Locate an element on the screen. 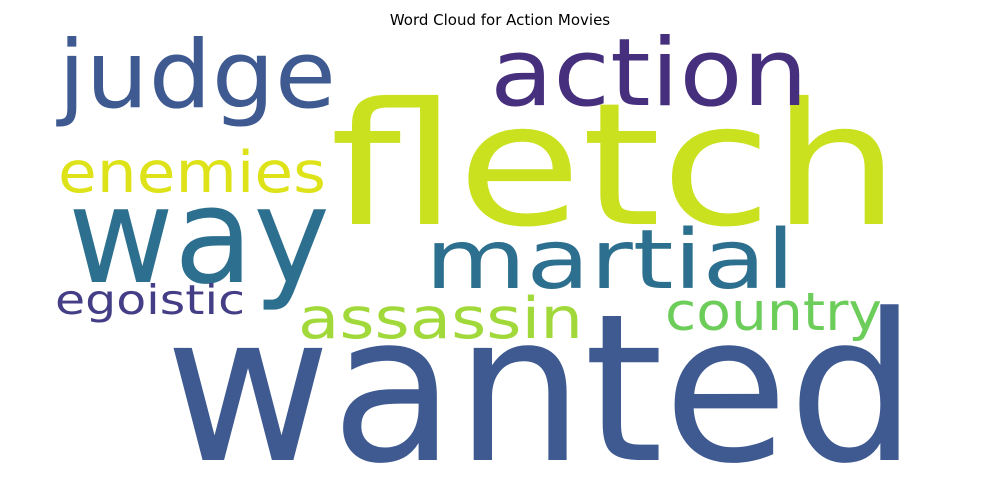 The width and height of the screenshot is (1000, 500). chart-title: Word Cloud for Action Movies is located at coordinates (500, 20).